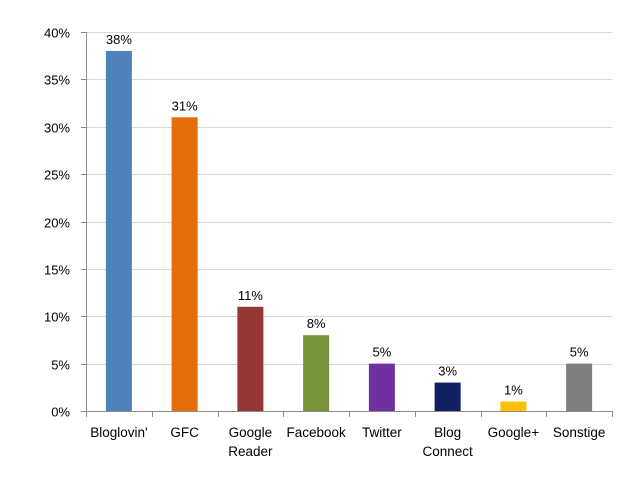 Image resolution: width=640 pixels, height=480 pixels. I want to click on y-tick-label: 30%, so click(57, 128).